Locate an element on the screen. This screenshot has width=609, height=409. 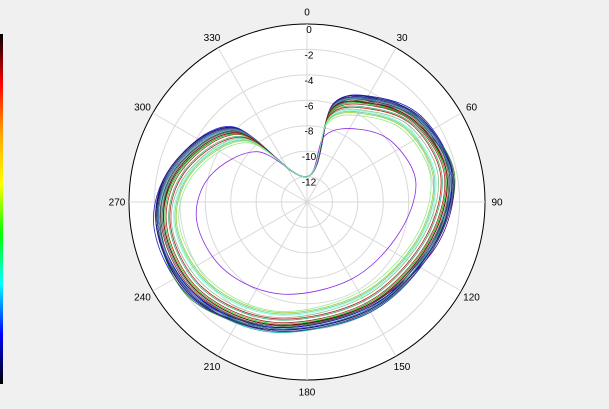
angle-tick-label: 120 is located at coordinates (471, 298).